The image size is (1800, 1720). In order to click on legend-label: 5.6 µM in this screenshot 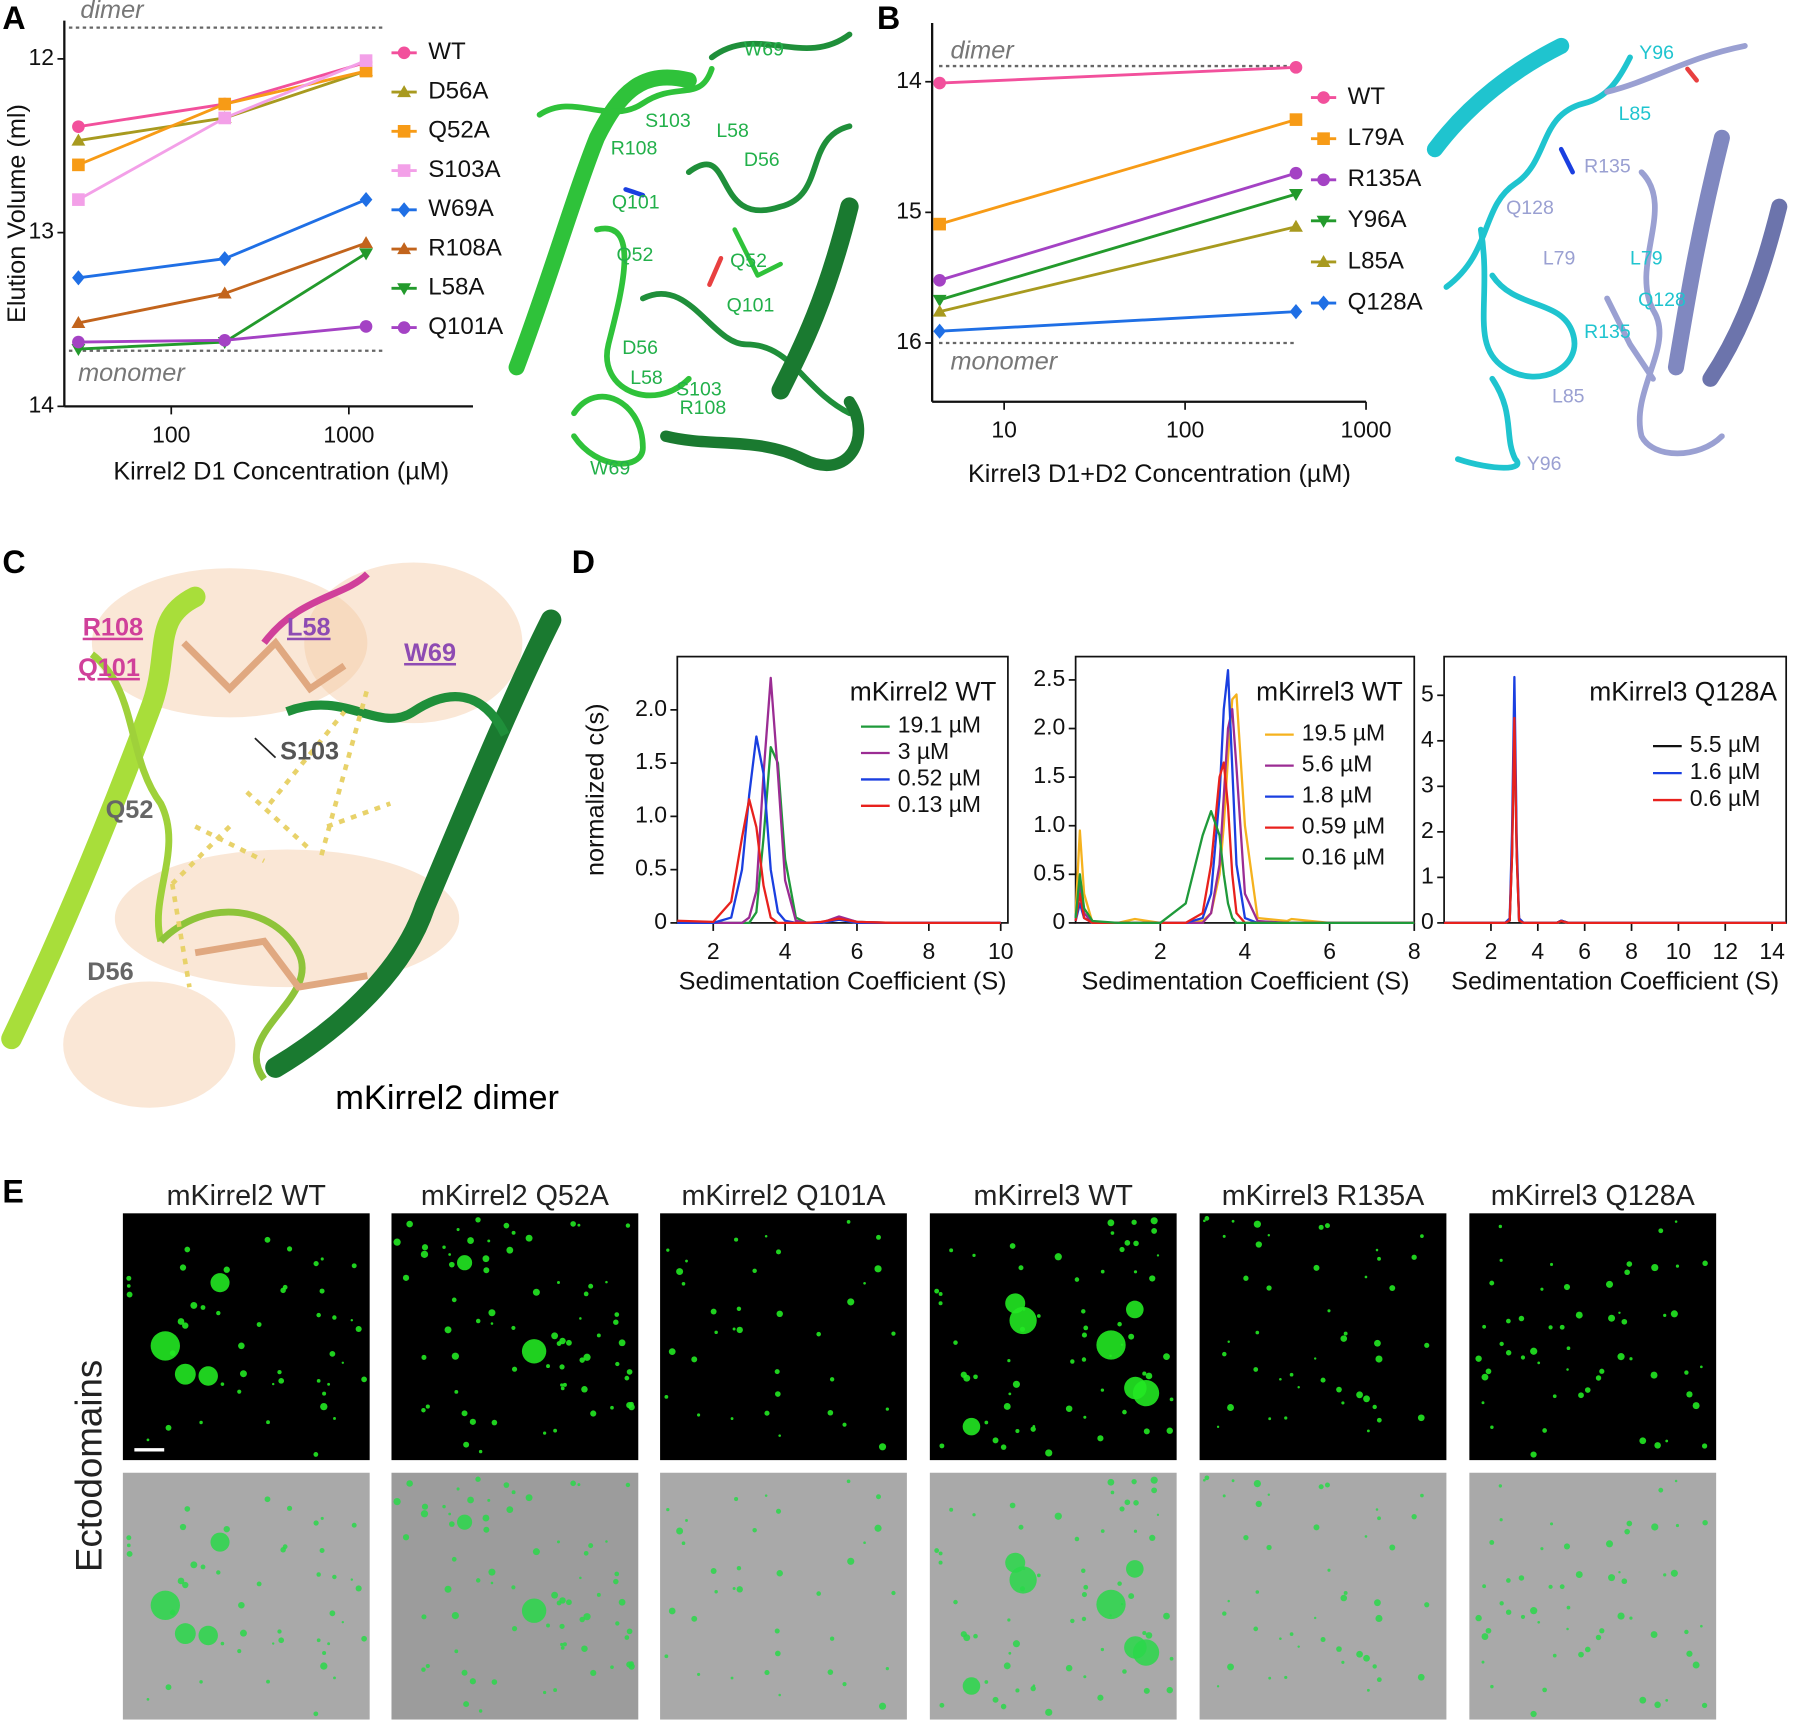, I will do `click(1337, 764)`.